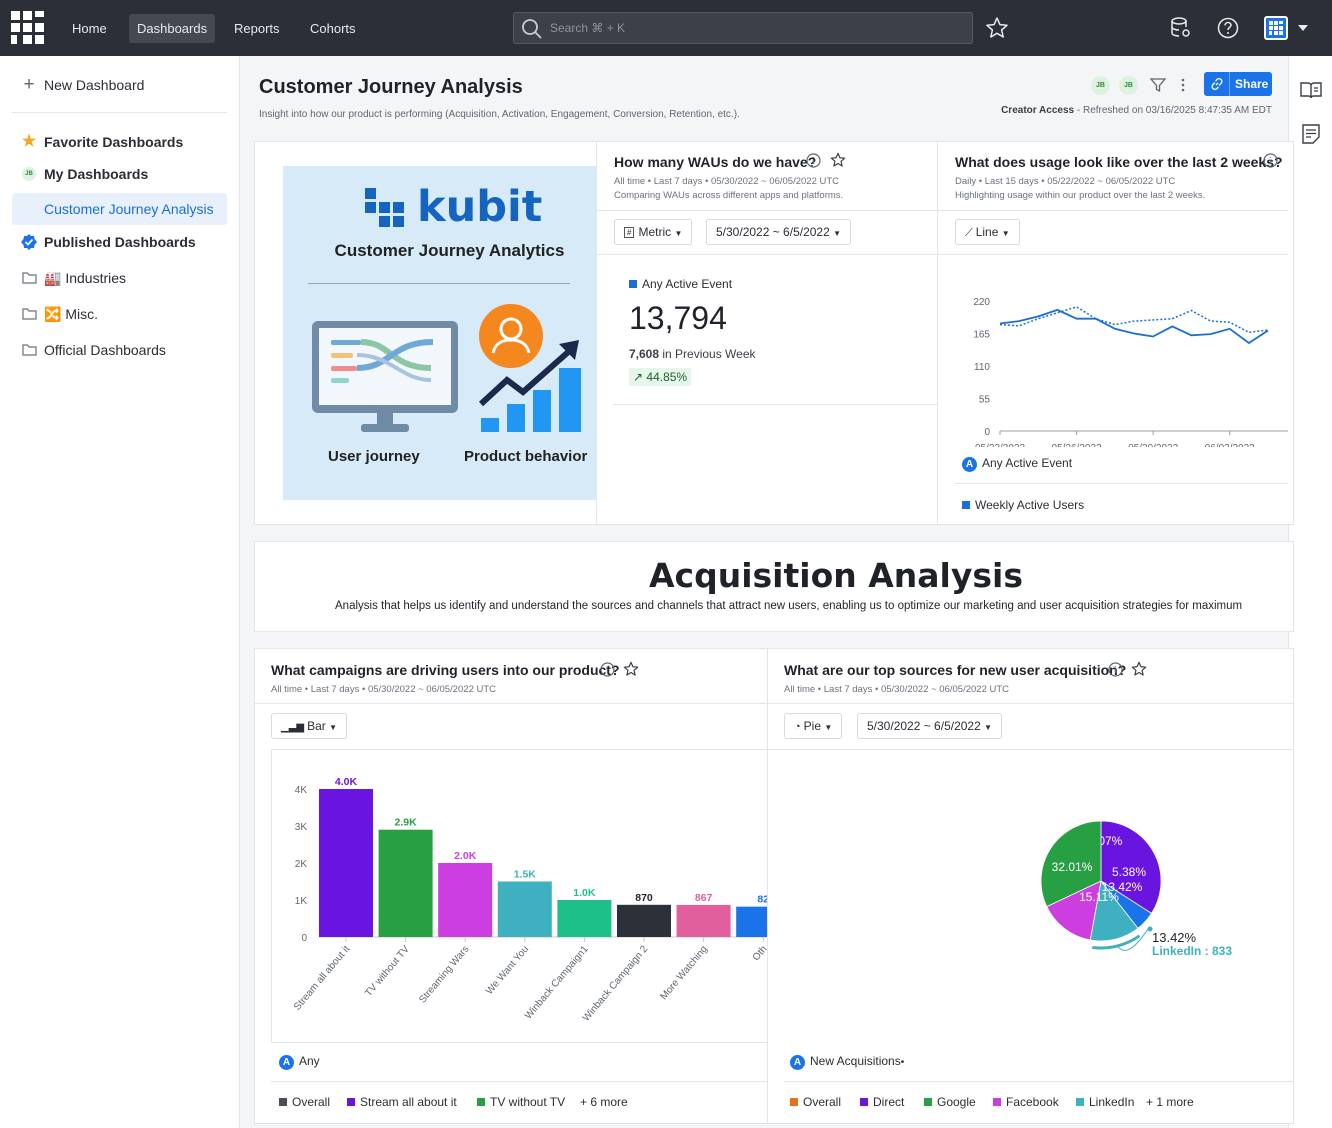  Describe the element at coordinates (384, 207) in the screenshot. I see `brand-logo-icon` at that location.